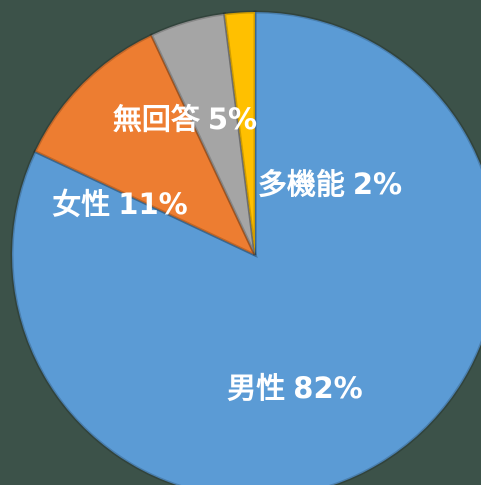 This screenshot has height=485, width=481. What do you see at coordinates (81, 204) in the screenshot?
I see `category-label: 女性` at bounding box center [81, 204].